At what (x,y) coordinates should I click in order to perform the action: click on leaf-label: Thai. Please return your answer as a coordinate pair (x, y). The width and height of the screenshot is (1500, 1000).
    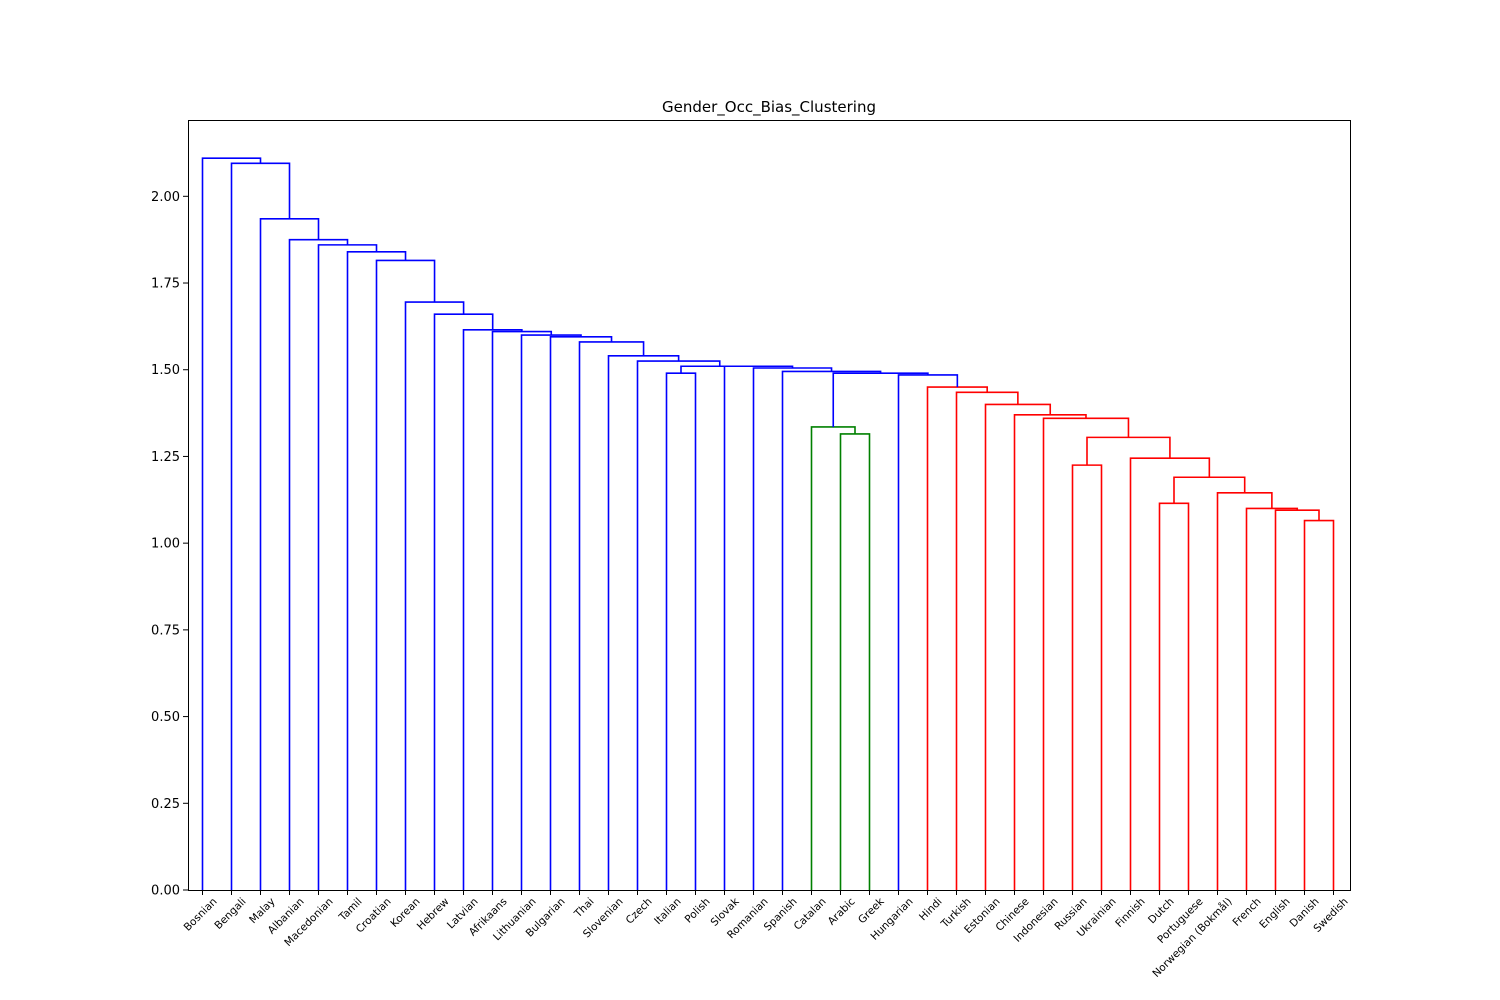
    Looking at the image, I should click on (584, 908).